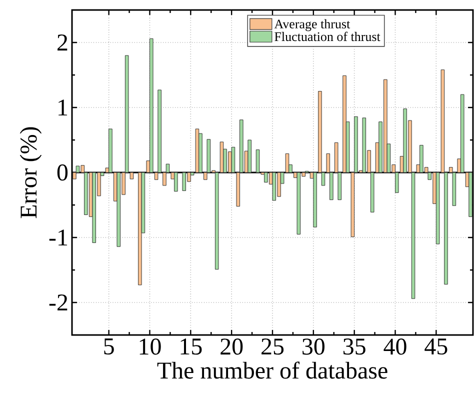 Image resolution: width=475 pixels, height=402 pixels. I want to click on y-tick-label: -1, so click(58, 238).